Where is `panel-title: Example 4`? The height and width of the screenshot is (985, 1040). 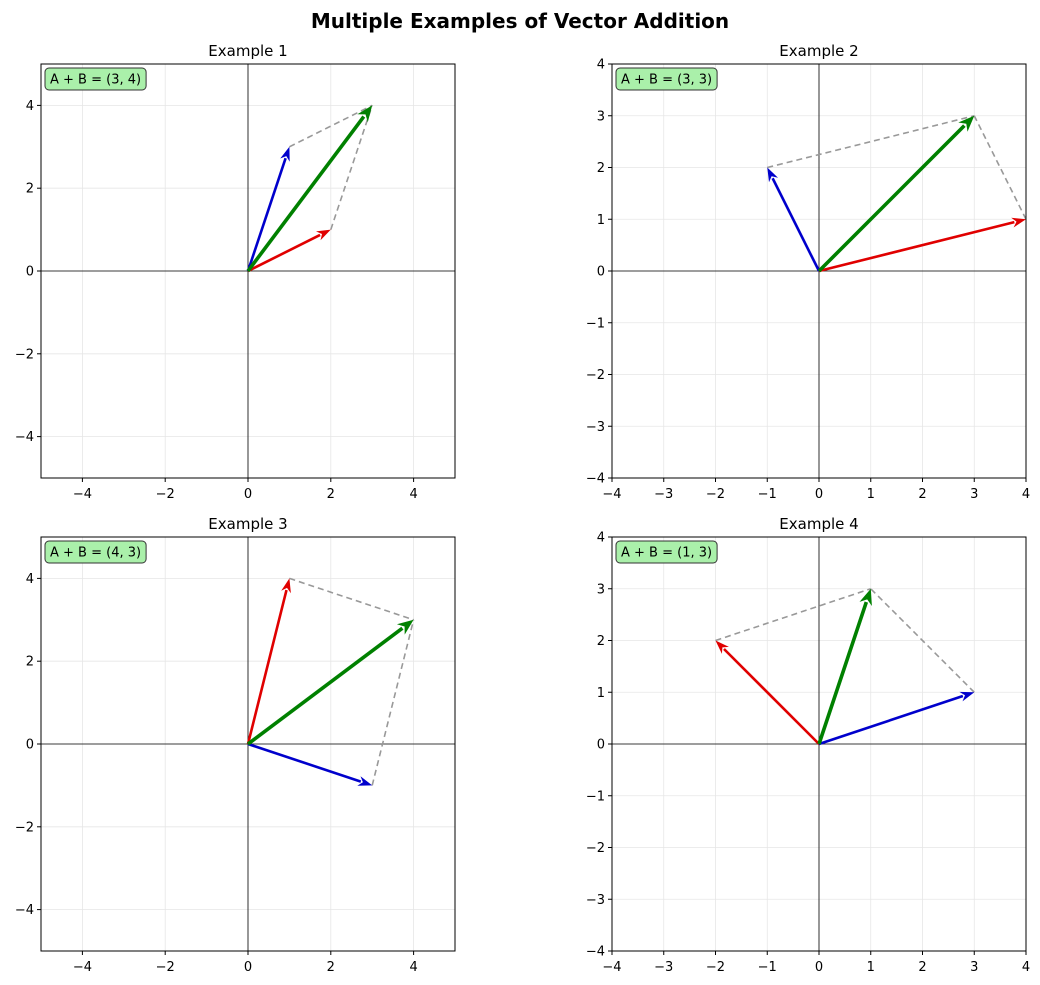
panel-title: Example 4 is located at coordinates (818, 524).